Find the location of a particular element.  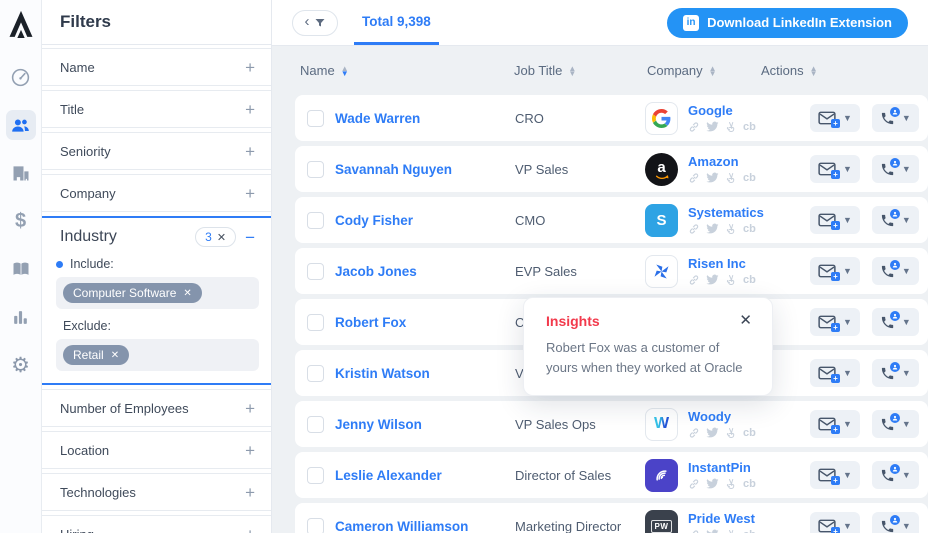

person-name-link: Robert Fox is located at coordinates (371, 322).